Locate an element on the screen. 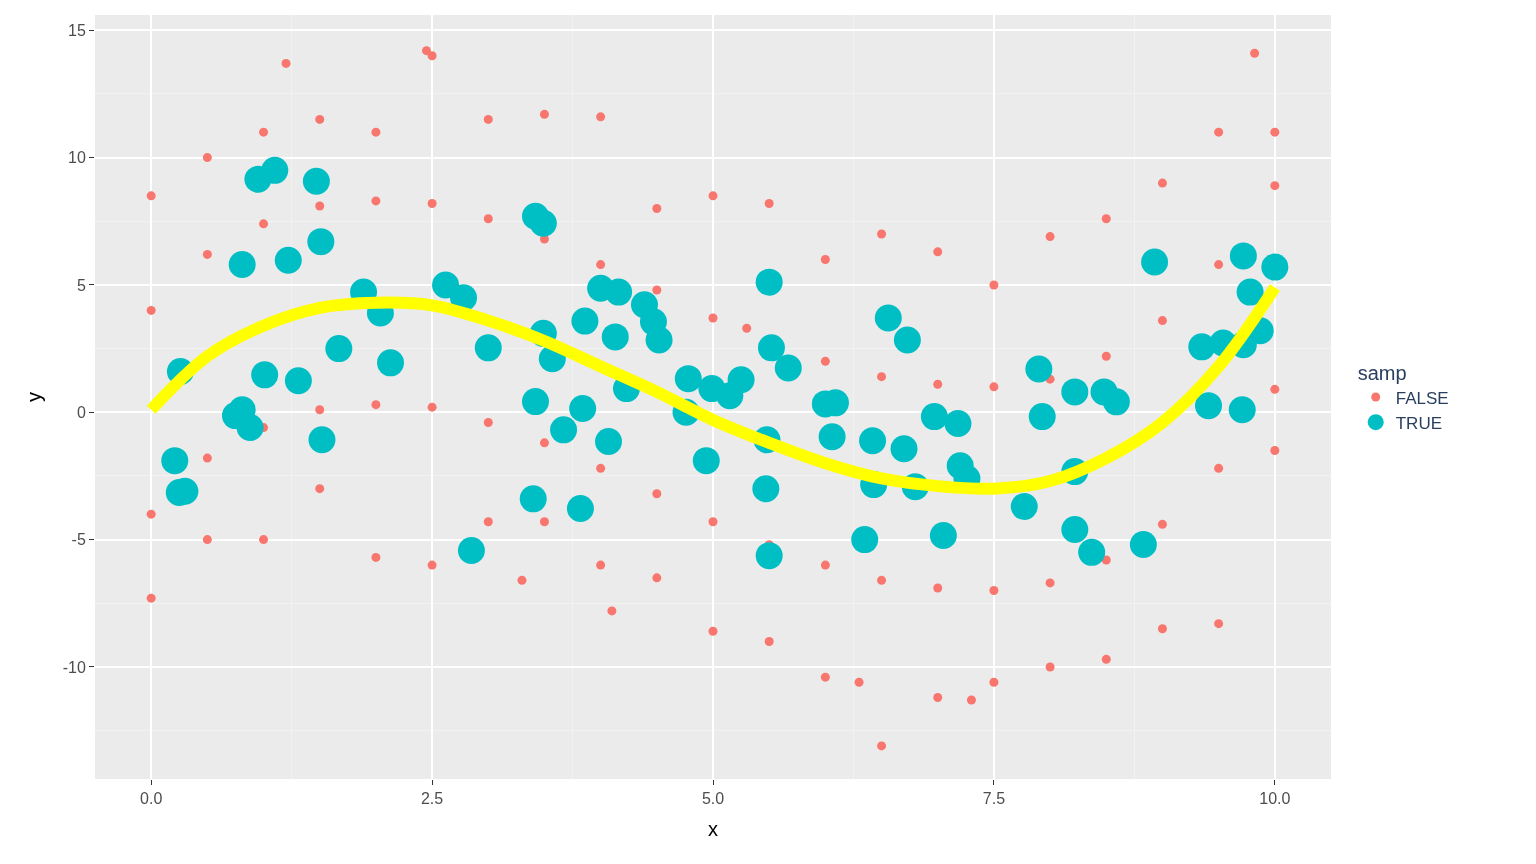  x-tick-label: 5.0 is located at coordinates (713, 799).